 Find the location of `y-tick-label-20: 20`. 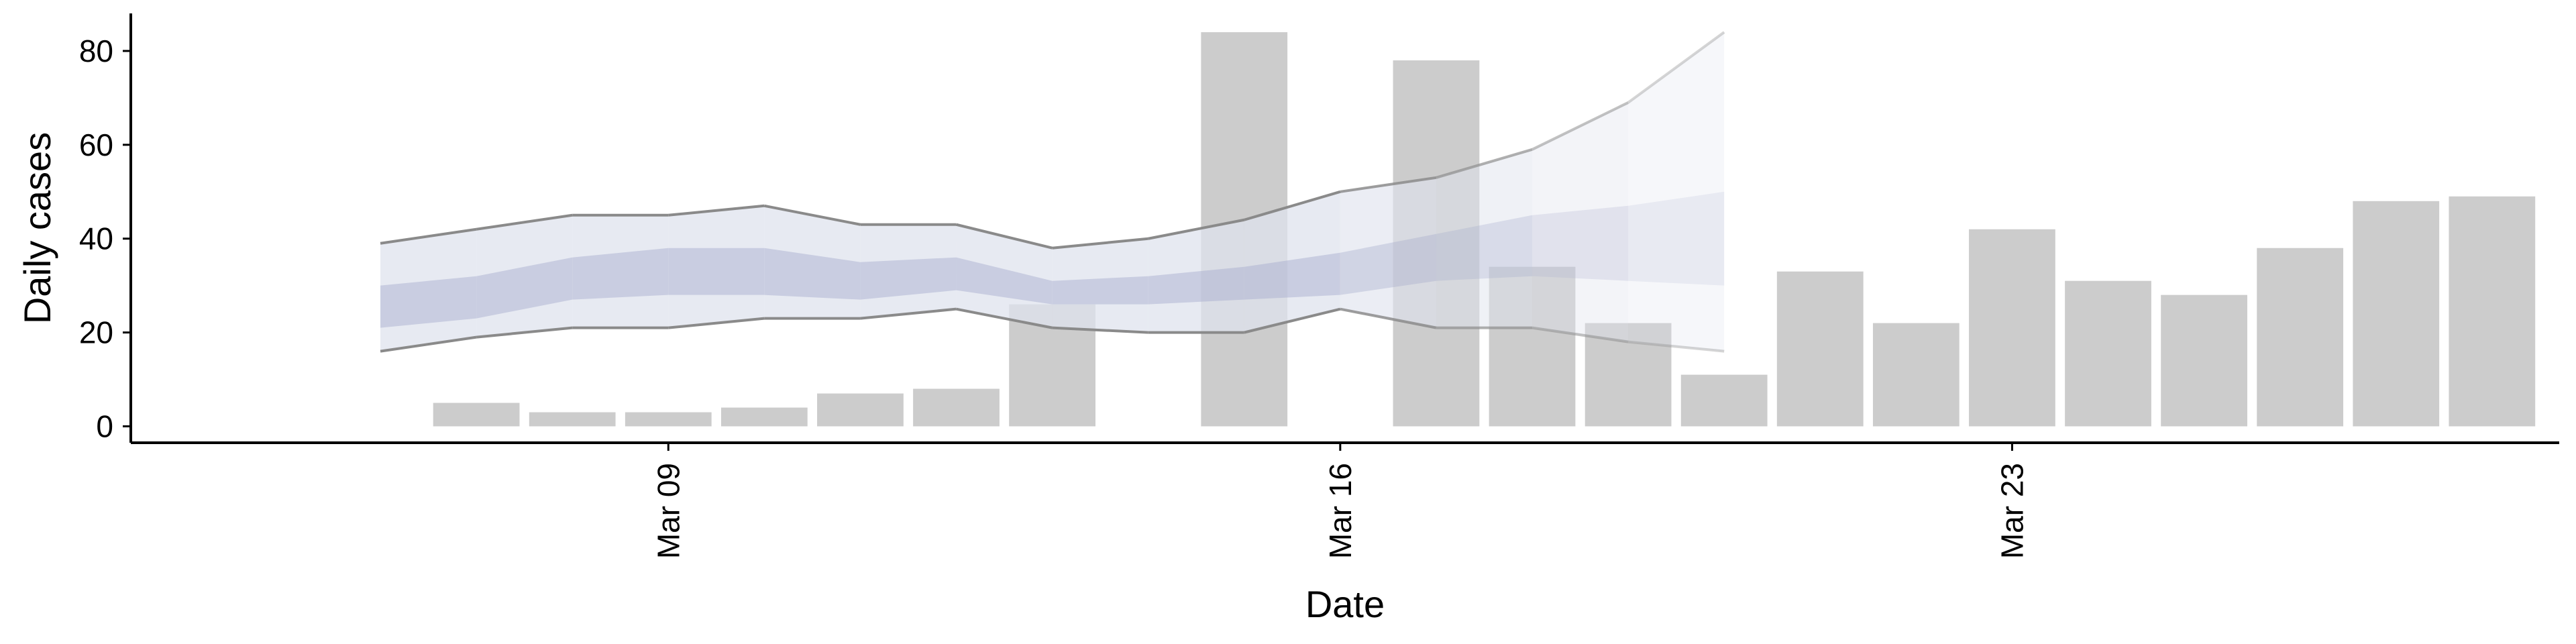

y-tick-label-20: 20 is located at coordinates (96, 332).